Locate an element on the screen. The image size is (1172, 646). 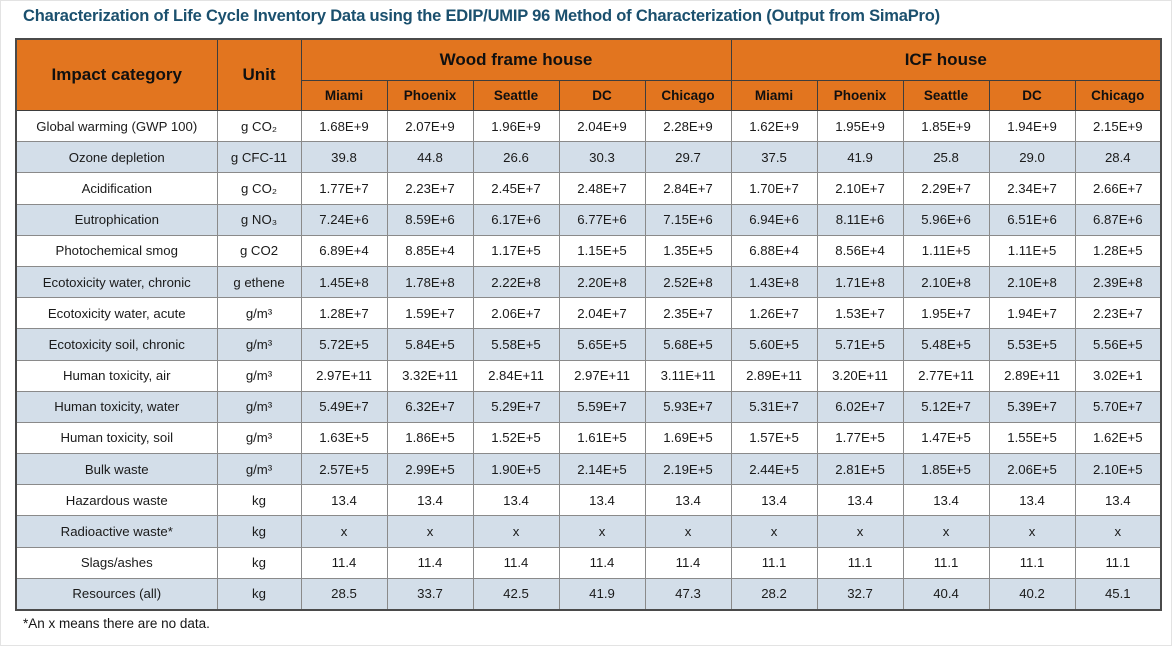
value-cell-wood: 2.07E+9 is located at coordinates (430, 126).